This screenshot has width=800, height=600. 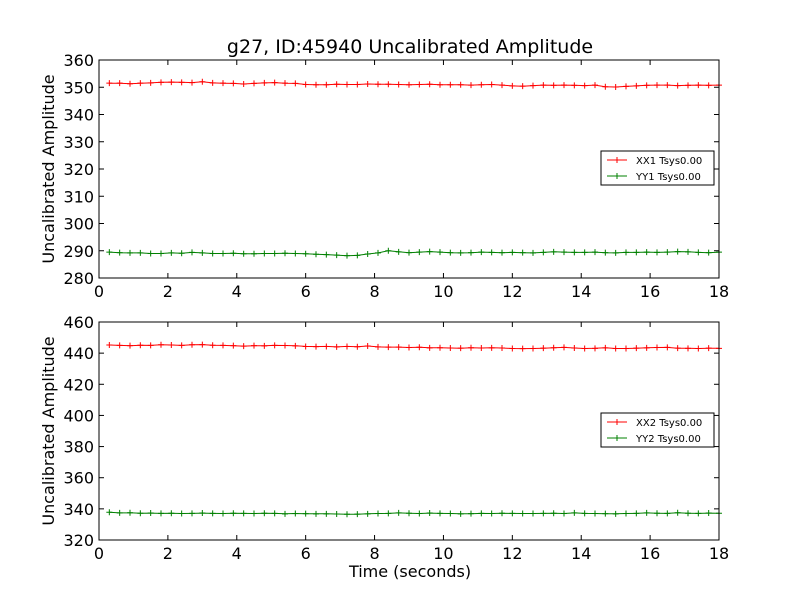 What do you see at coordinates (669, 423) in the screenshot?
I see `legend-label: XX2 Tsys0.00` at bounding box center [669, 423].